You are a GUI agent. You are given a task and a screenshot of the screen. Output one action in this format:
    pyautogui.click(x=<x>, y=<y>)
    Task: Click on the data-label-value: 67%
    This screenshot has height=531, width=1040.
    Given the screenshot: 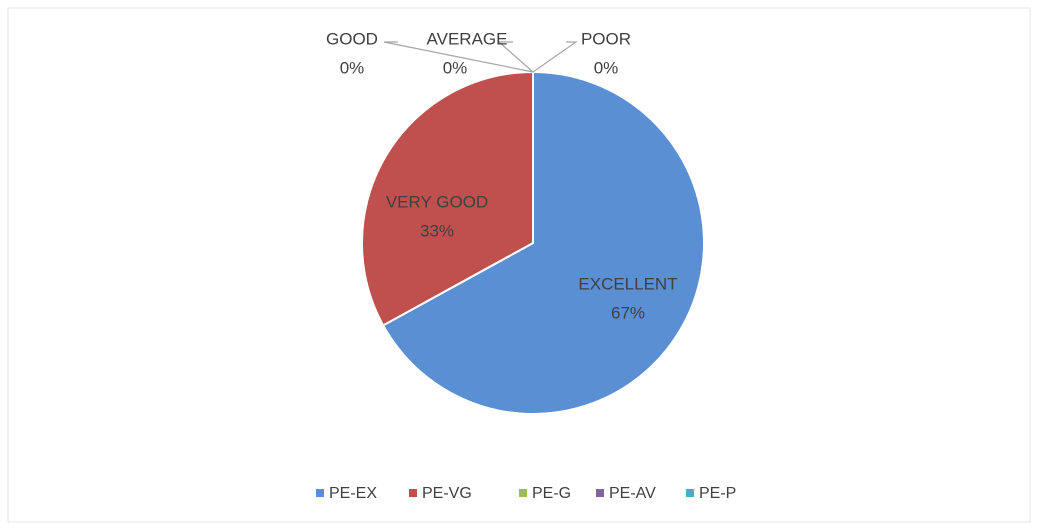 What is the action you would take?
    pyautogui.click(x=628, y=312)
    